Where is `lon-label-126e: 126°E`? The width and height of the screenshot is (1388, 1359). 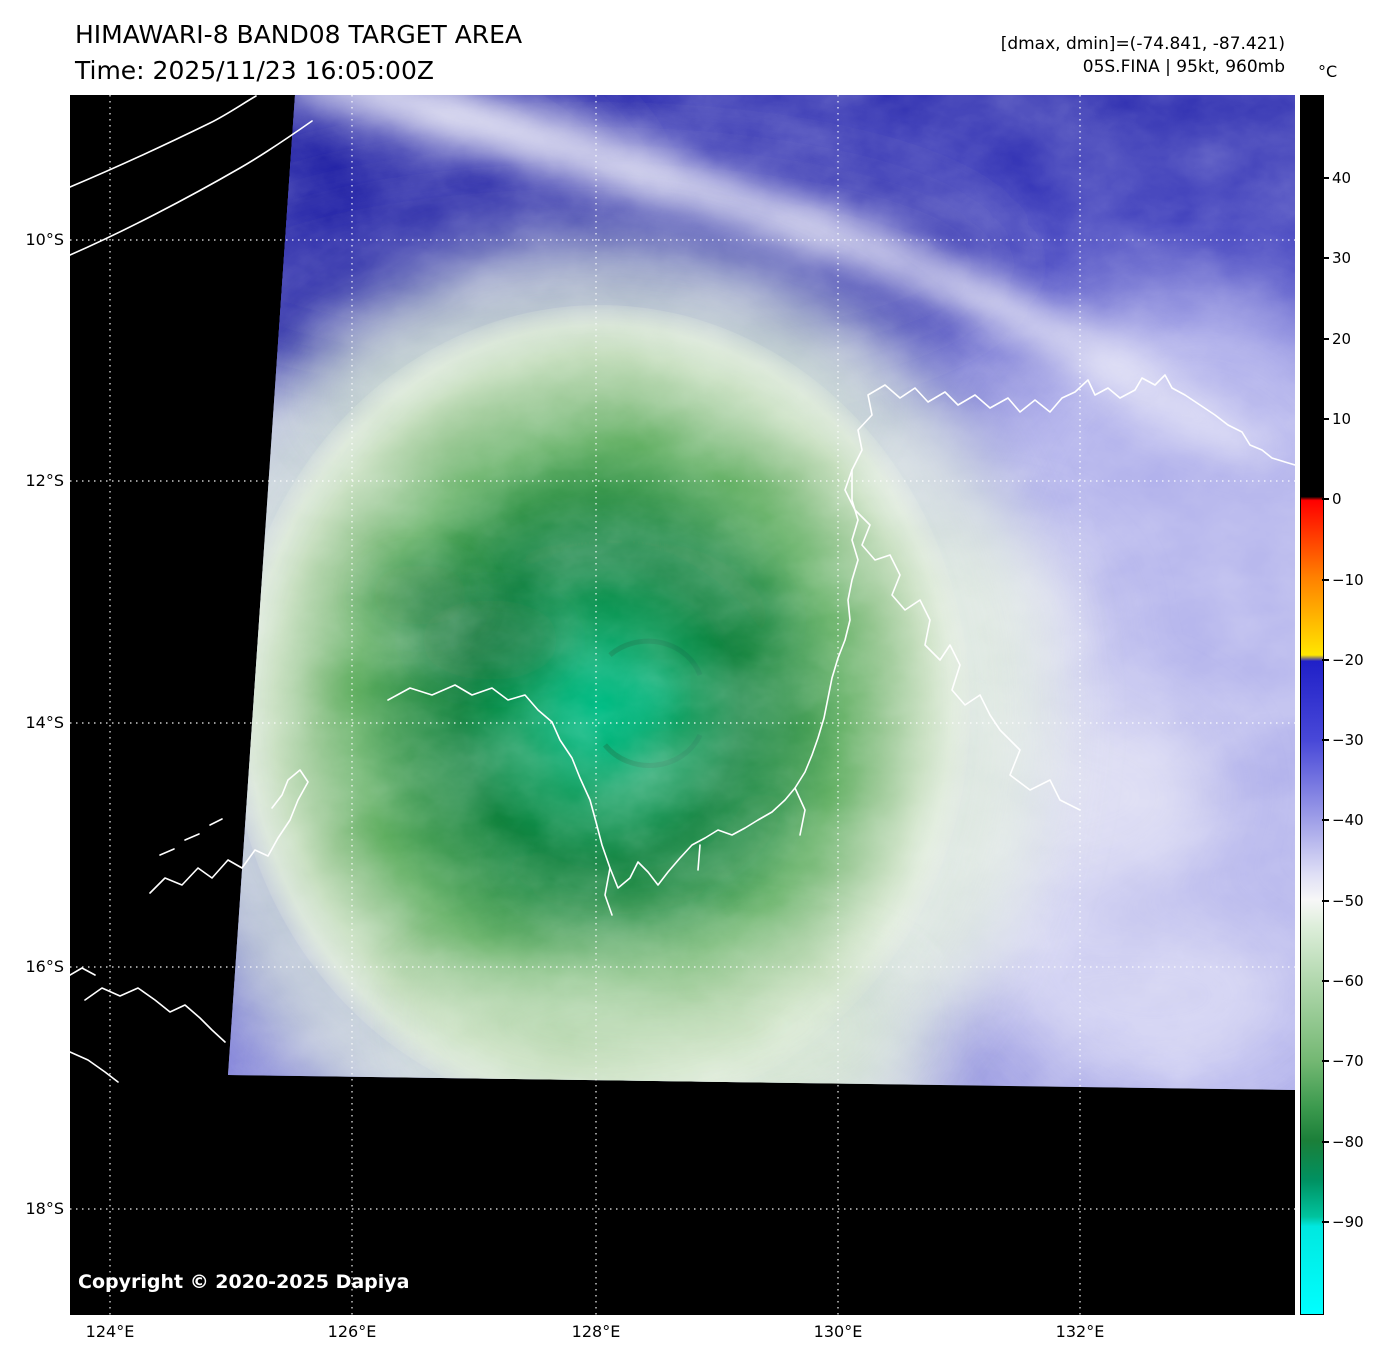 lon-label-126e: 126°E is located at coordinates (352, 1331).